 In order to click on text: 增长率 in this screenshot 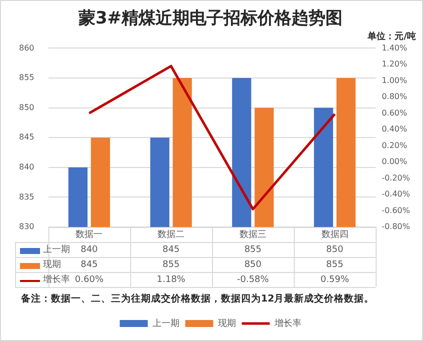, I will do `click(288, 323)`.